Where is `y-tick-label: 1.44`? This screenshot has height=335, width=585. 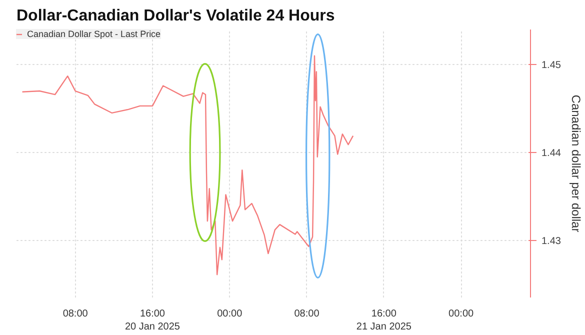
y-tick-label: 1.44 is located at coordinates (552, 154).